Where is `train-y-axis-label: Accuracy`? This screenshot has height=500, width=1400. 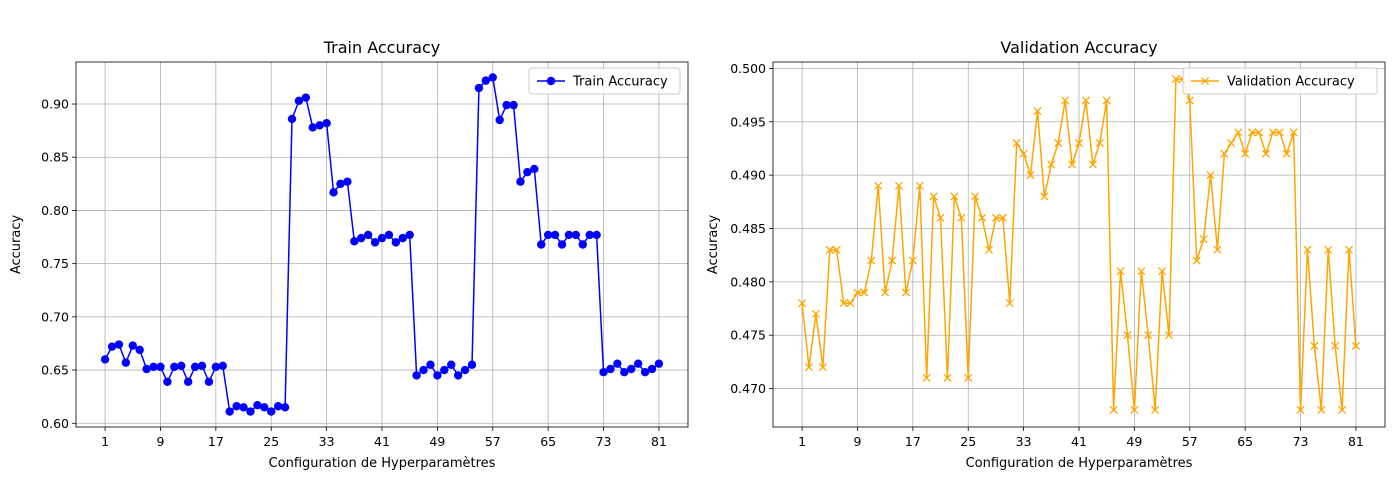
train-y-axis-label: Accuracy is located at coordinates (16, 245).